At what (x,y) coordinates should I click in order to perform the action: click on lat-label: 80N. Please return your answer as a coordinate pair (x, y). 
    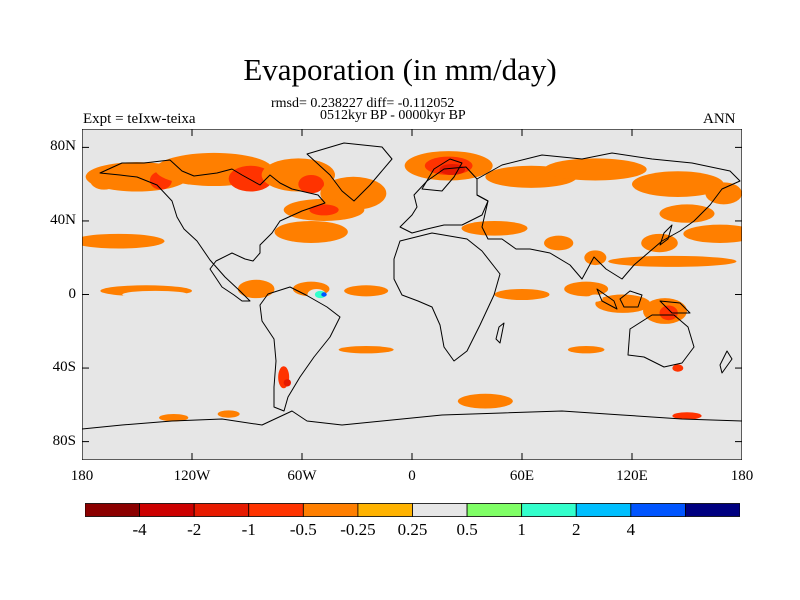
    Looking at the image, I should click on (63, 146).